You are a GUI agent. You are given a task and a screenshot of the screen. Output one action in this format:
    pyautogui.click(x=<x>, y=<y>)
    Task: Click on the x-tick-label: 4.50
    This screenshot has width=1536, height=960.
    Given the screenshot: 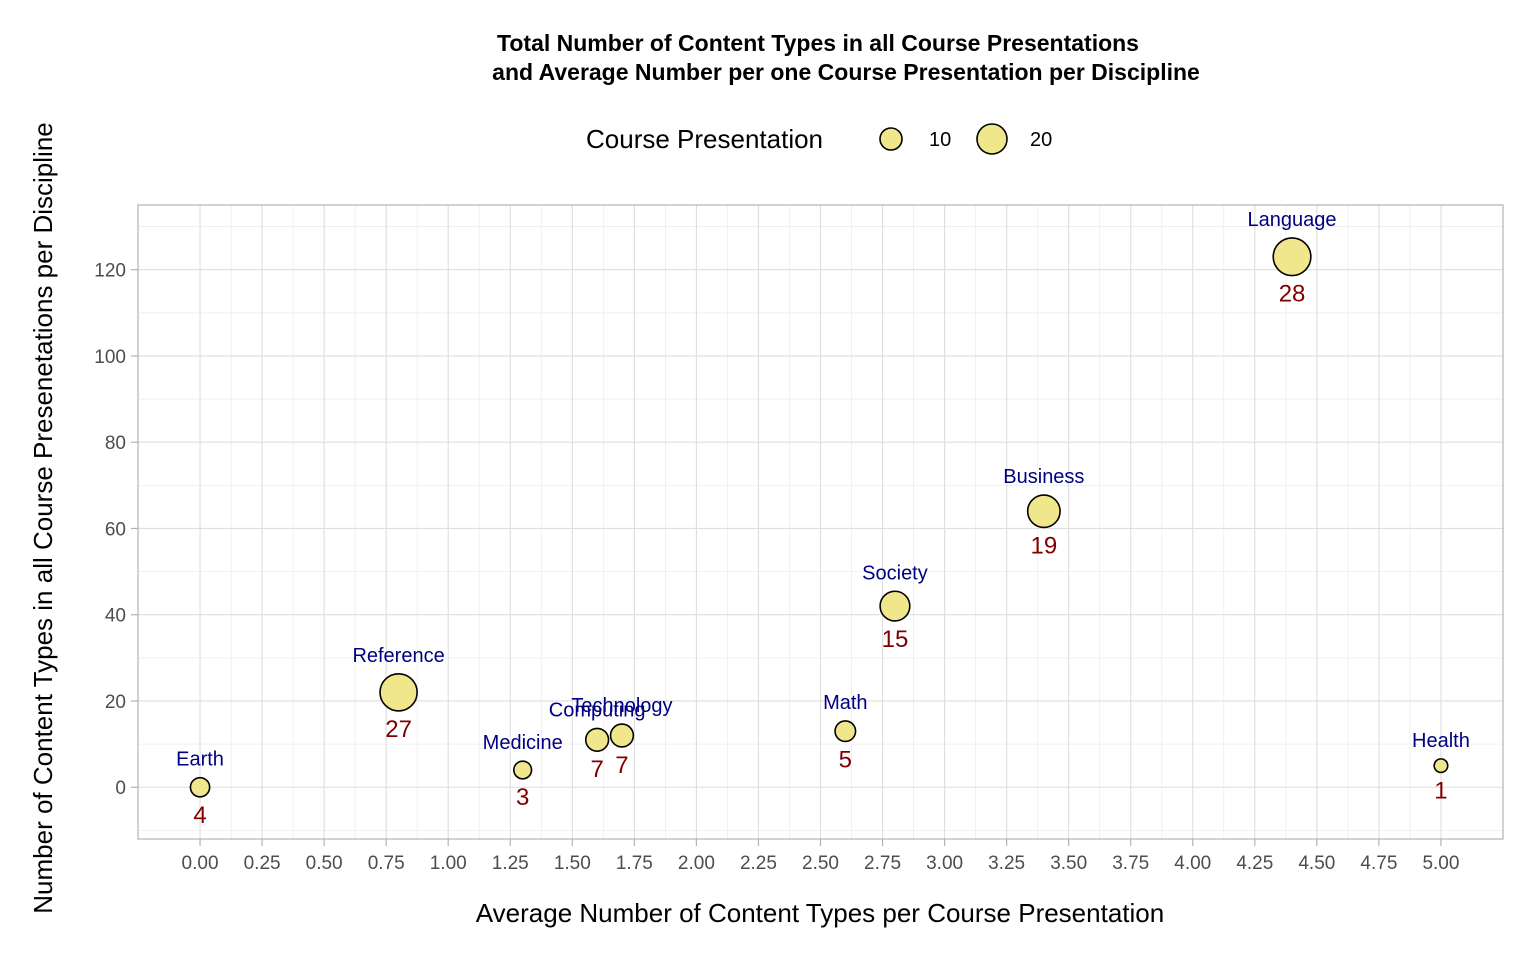 What is the action you would take?
    pyautogui.click(x=1316, y=863)
    